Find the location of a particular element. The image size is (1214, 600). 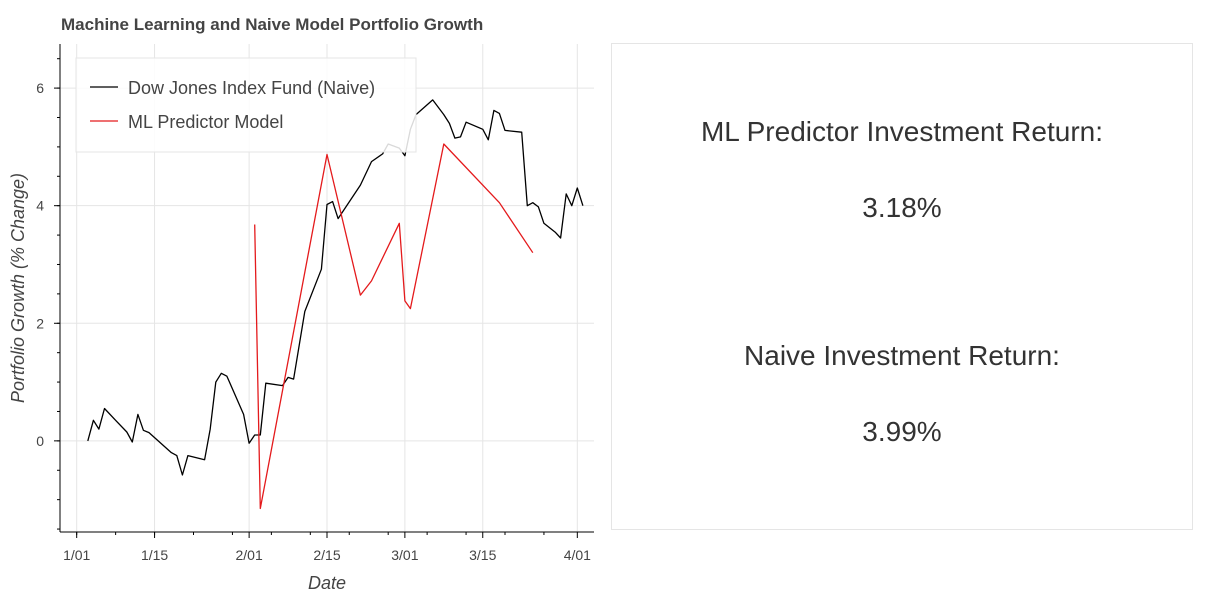

ml-return-label: ML Predictor Investment Return: is located at coordinates (901, 131).